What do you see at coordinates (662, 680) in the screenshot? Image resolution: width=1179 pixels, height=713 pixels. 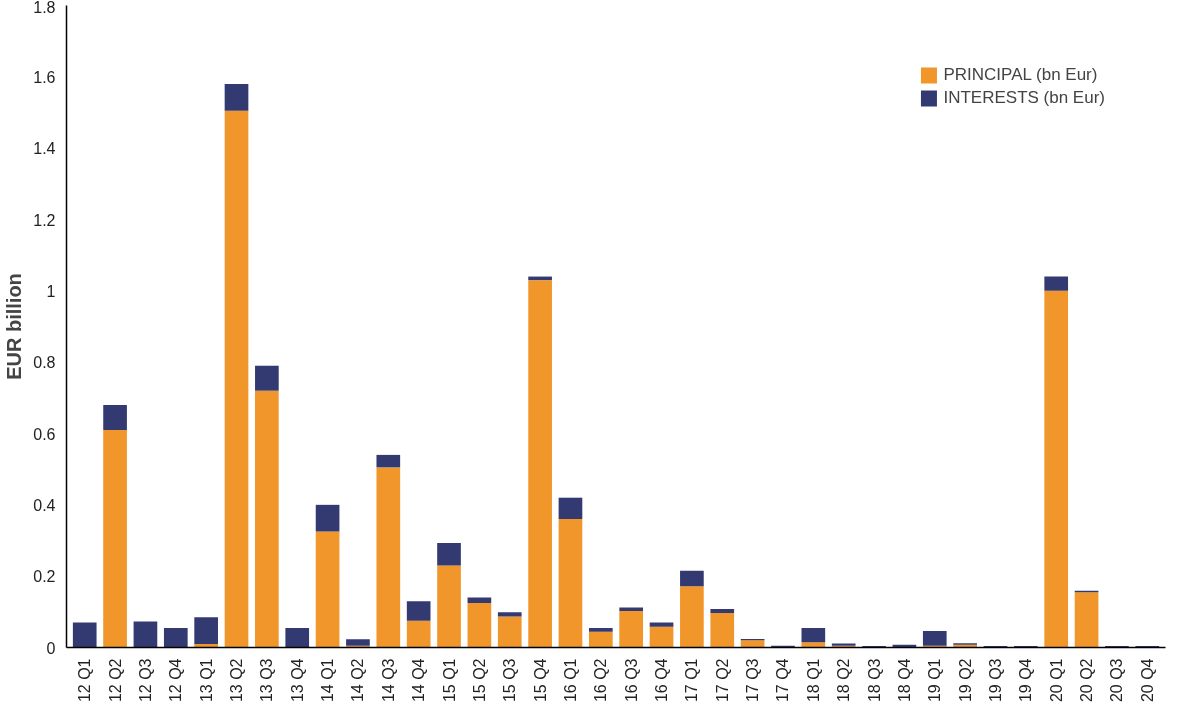 I see `x-tick-label: 16 Q4` at bounding box center [662, 680].